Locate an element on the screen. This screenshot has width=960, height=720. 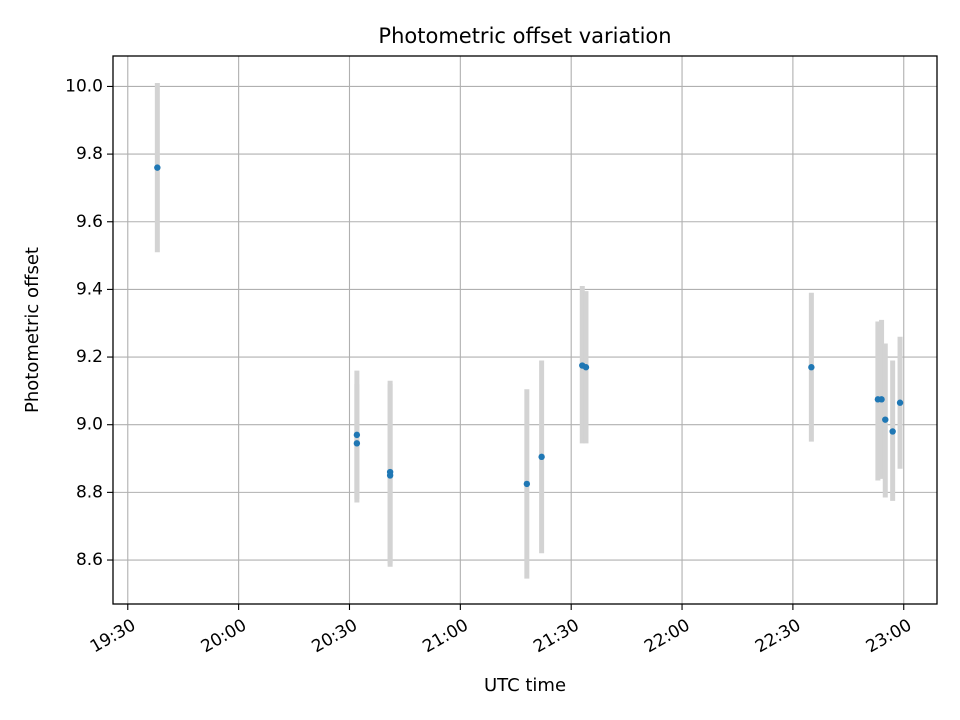
y-axis-title: Photometric offset is located at coordinates (32, 330).